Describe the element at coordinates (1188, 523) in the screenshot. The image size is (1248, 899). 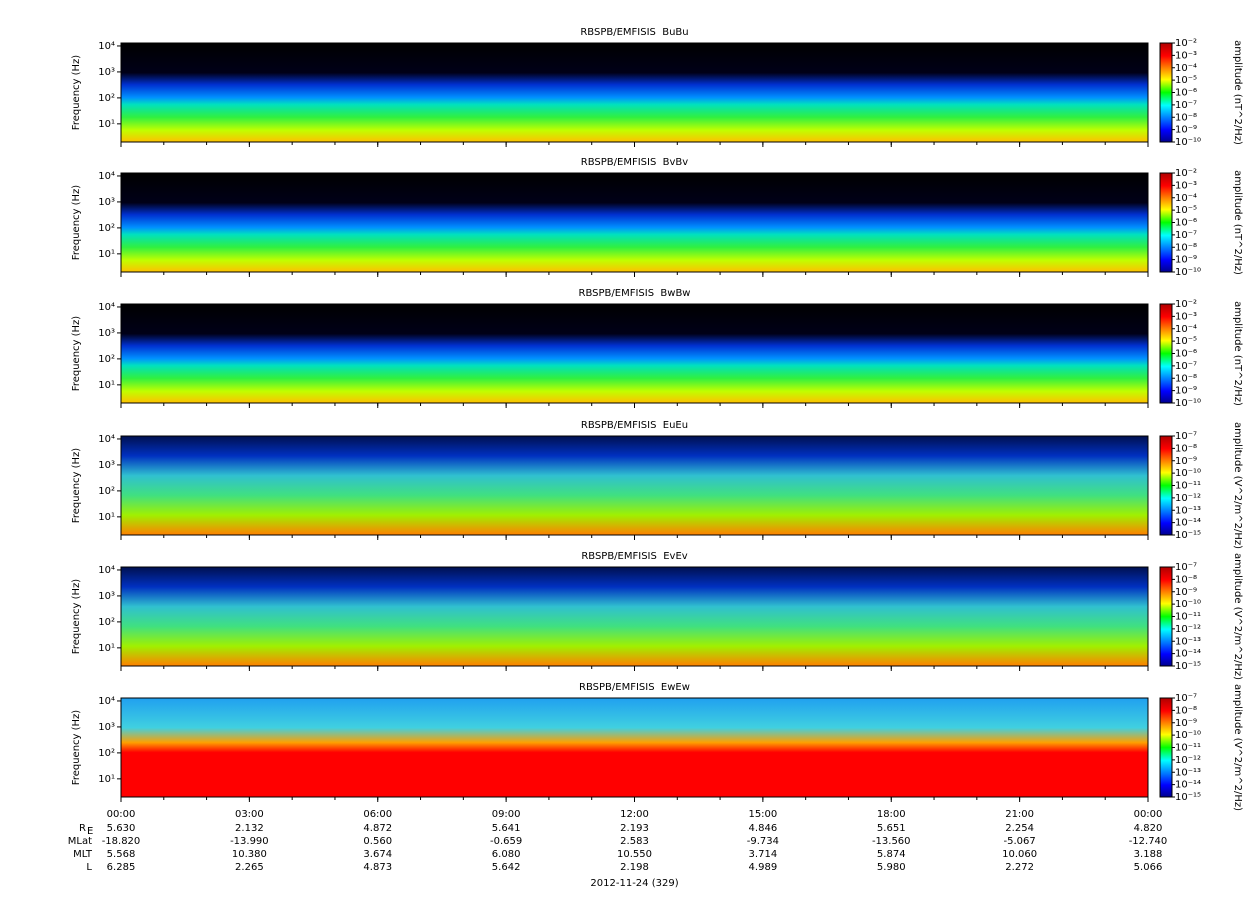
I see `colorbar-tick-label: 10⁻¹⁴` at that location.